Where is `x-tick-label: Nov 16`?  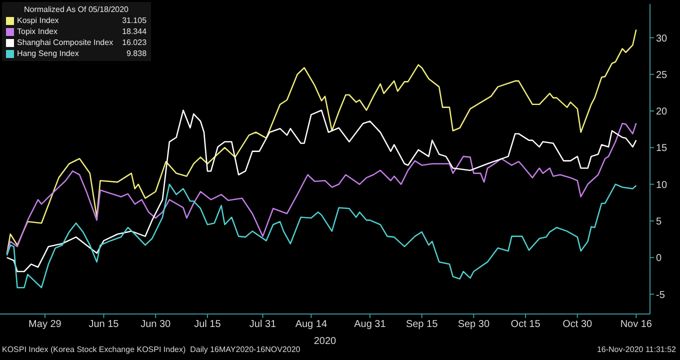
x-tick-label: Nov 16 is located at coordinates (636, 324).